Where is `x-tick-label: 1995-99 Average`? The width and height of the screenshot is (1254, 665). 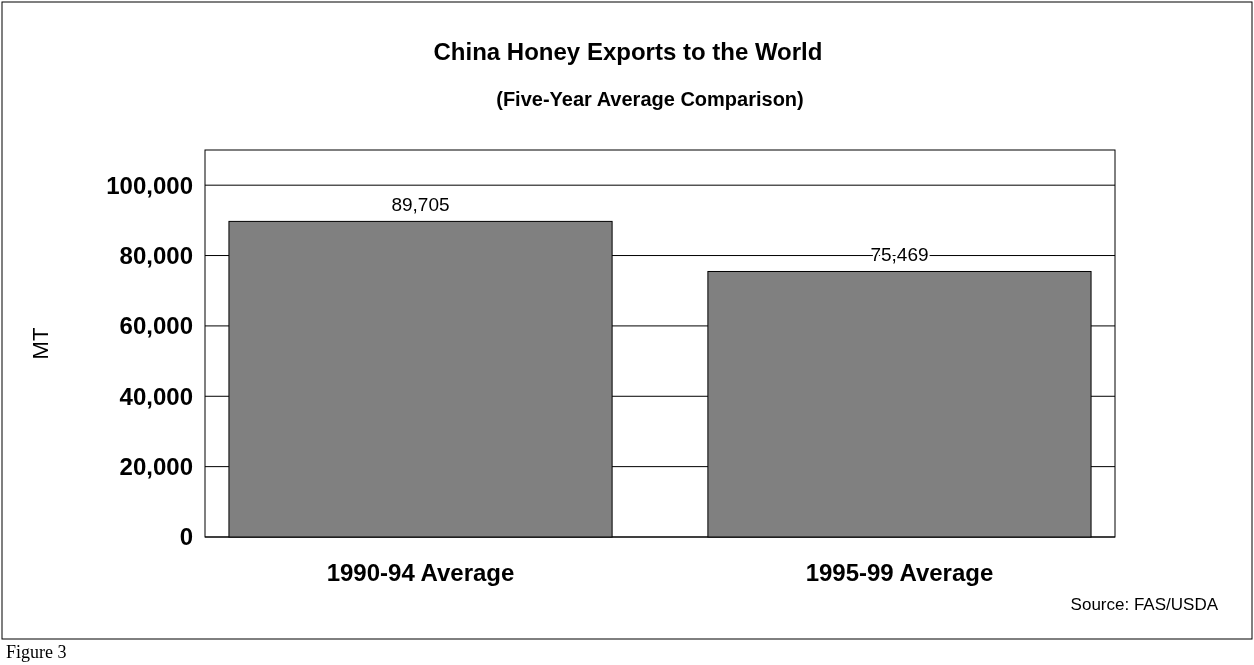
x-tick-label: 1995-99 Average is located at coordinates (899, 572).